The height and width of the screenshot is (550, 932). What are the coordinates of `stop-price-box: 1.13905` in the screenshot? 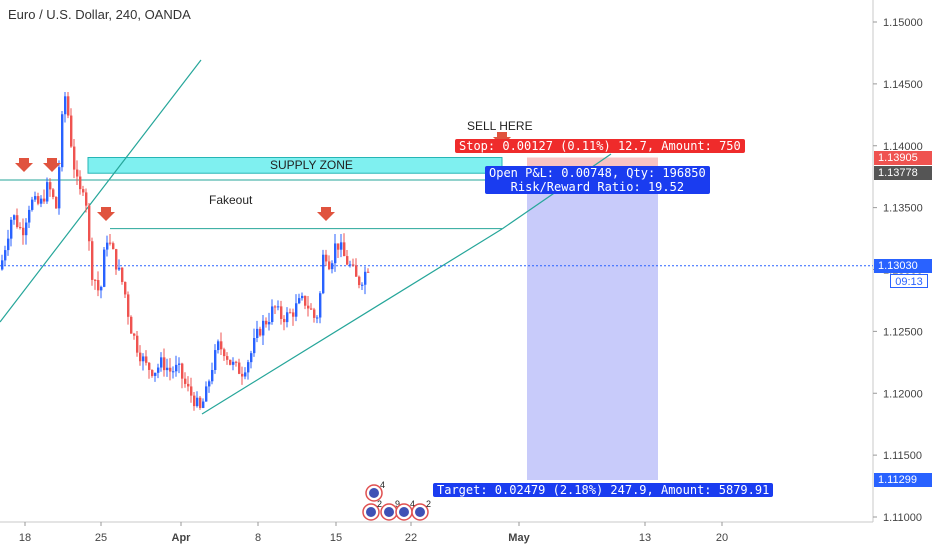 It's located at (903, 157).